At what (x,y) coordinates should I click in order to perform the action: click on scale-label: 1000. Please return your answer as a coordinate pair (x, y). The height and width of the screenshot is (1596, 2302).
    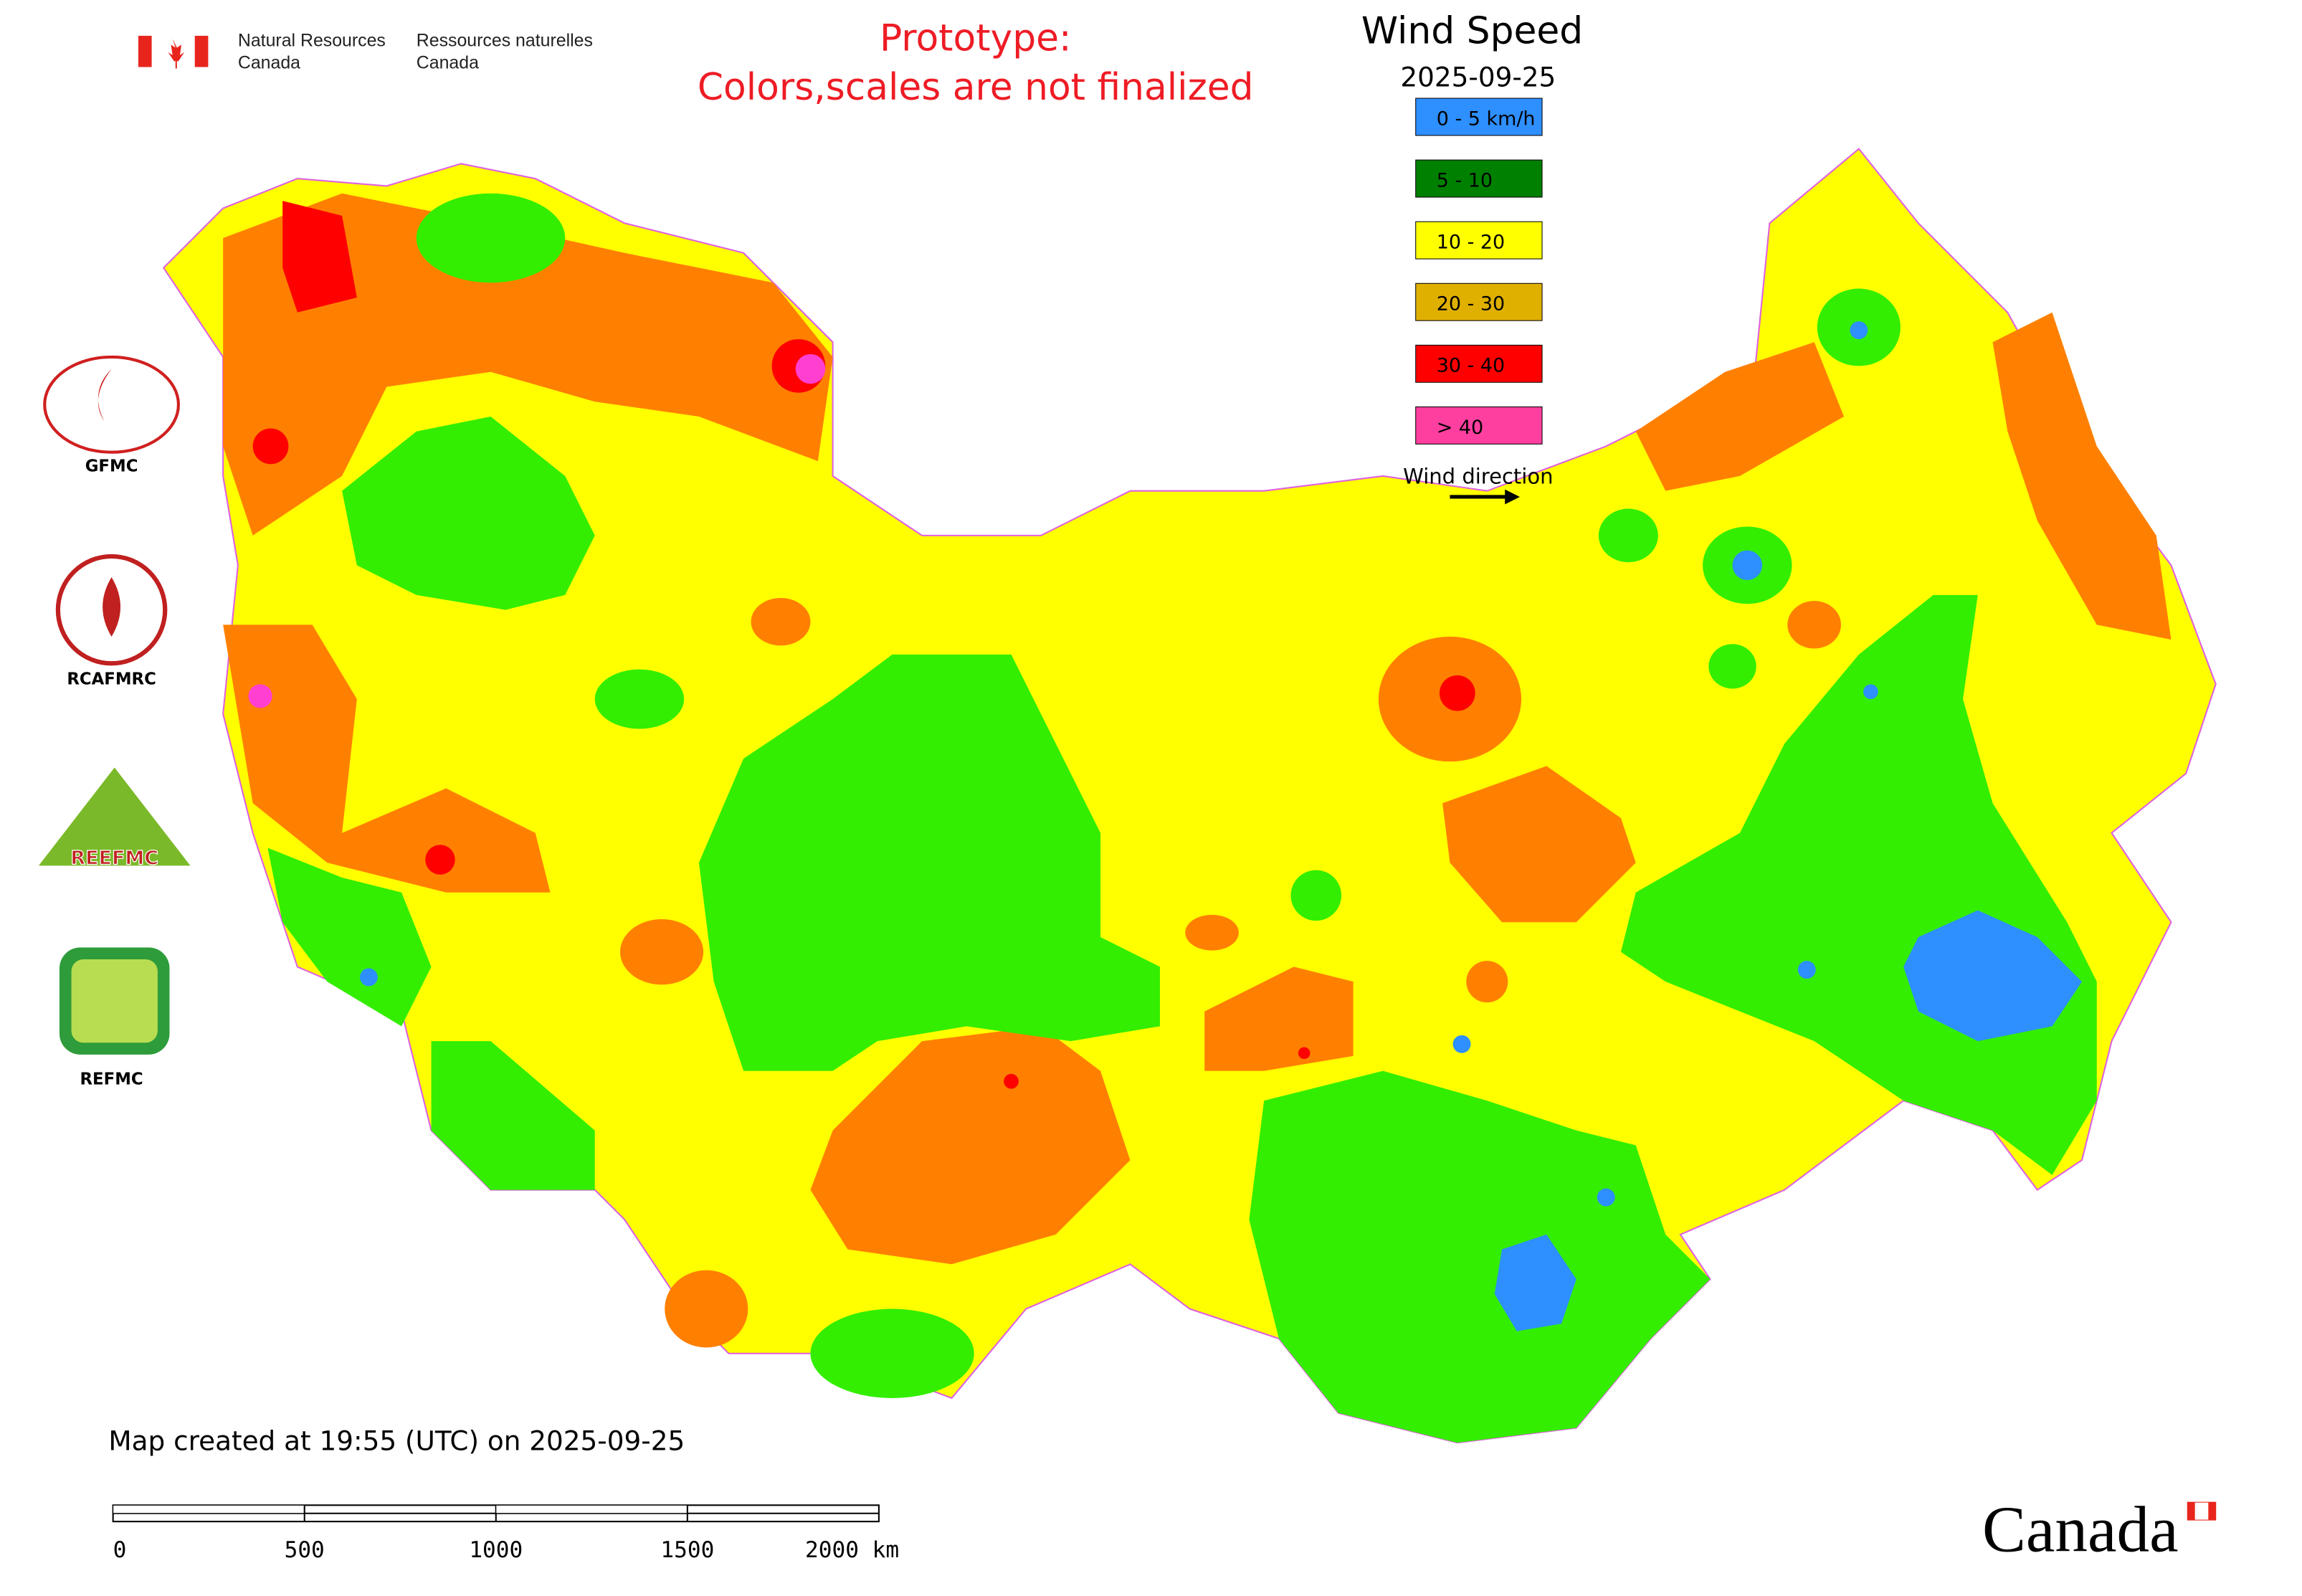
    Looking at the image, I should click on (496, 1550).